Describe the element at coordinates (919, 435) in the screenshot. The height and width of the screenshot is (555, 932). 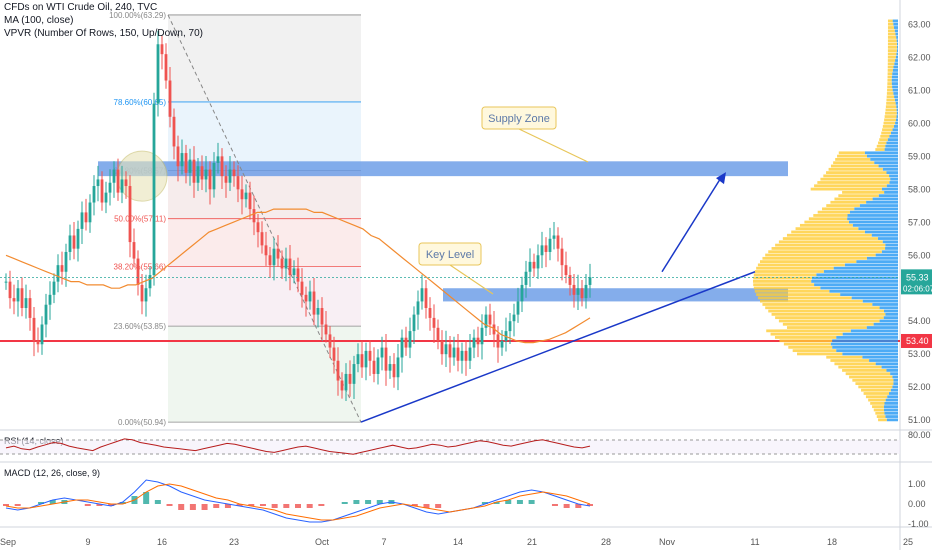
I see `rsi-tick: 80.00` at that location.